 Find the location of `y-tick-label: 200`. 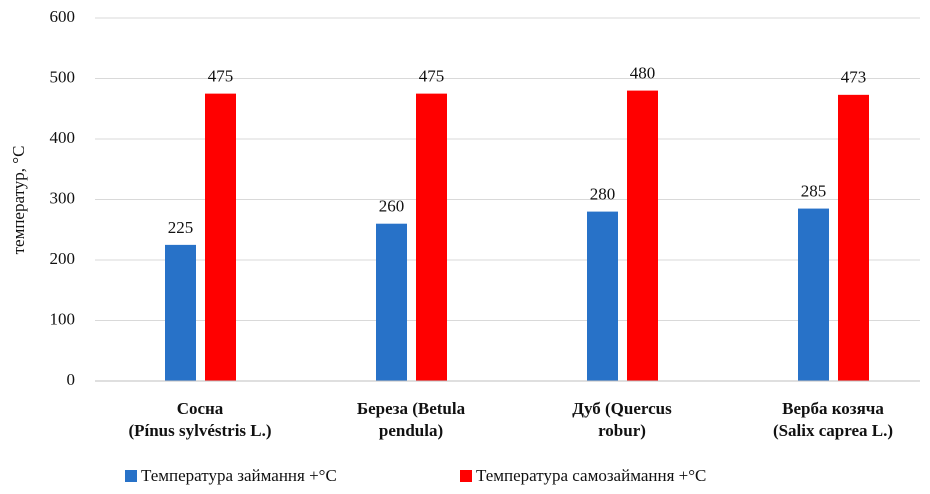

y-tick-label: 200 is located at coordinates (63, 258).